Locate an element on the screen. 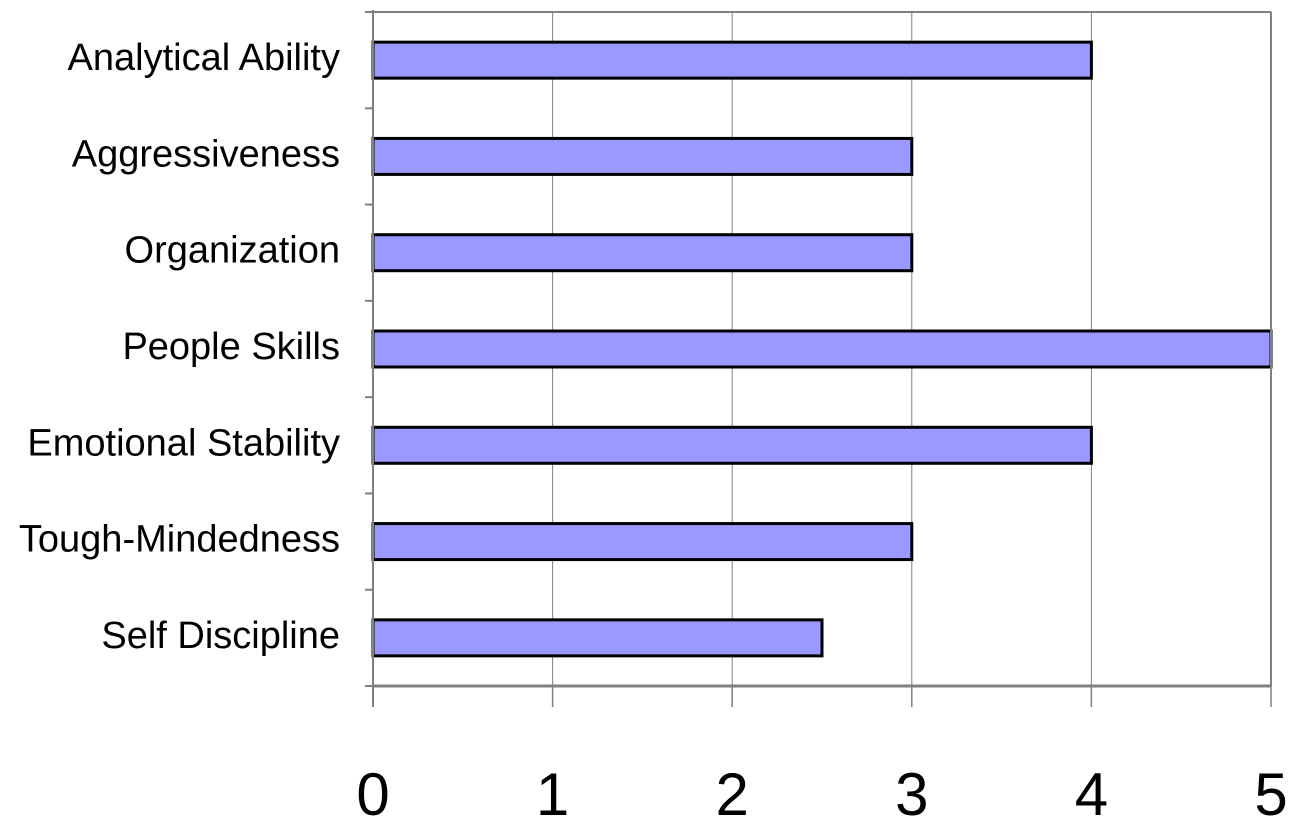 The width and height of the screenshot is (1296, 821). category-label: Analytical Ability is located at coordinates (204, 58).